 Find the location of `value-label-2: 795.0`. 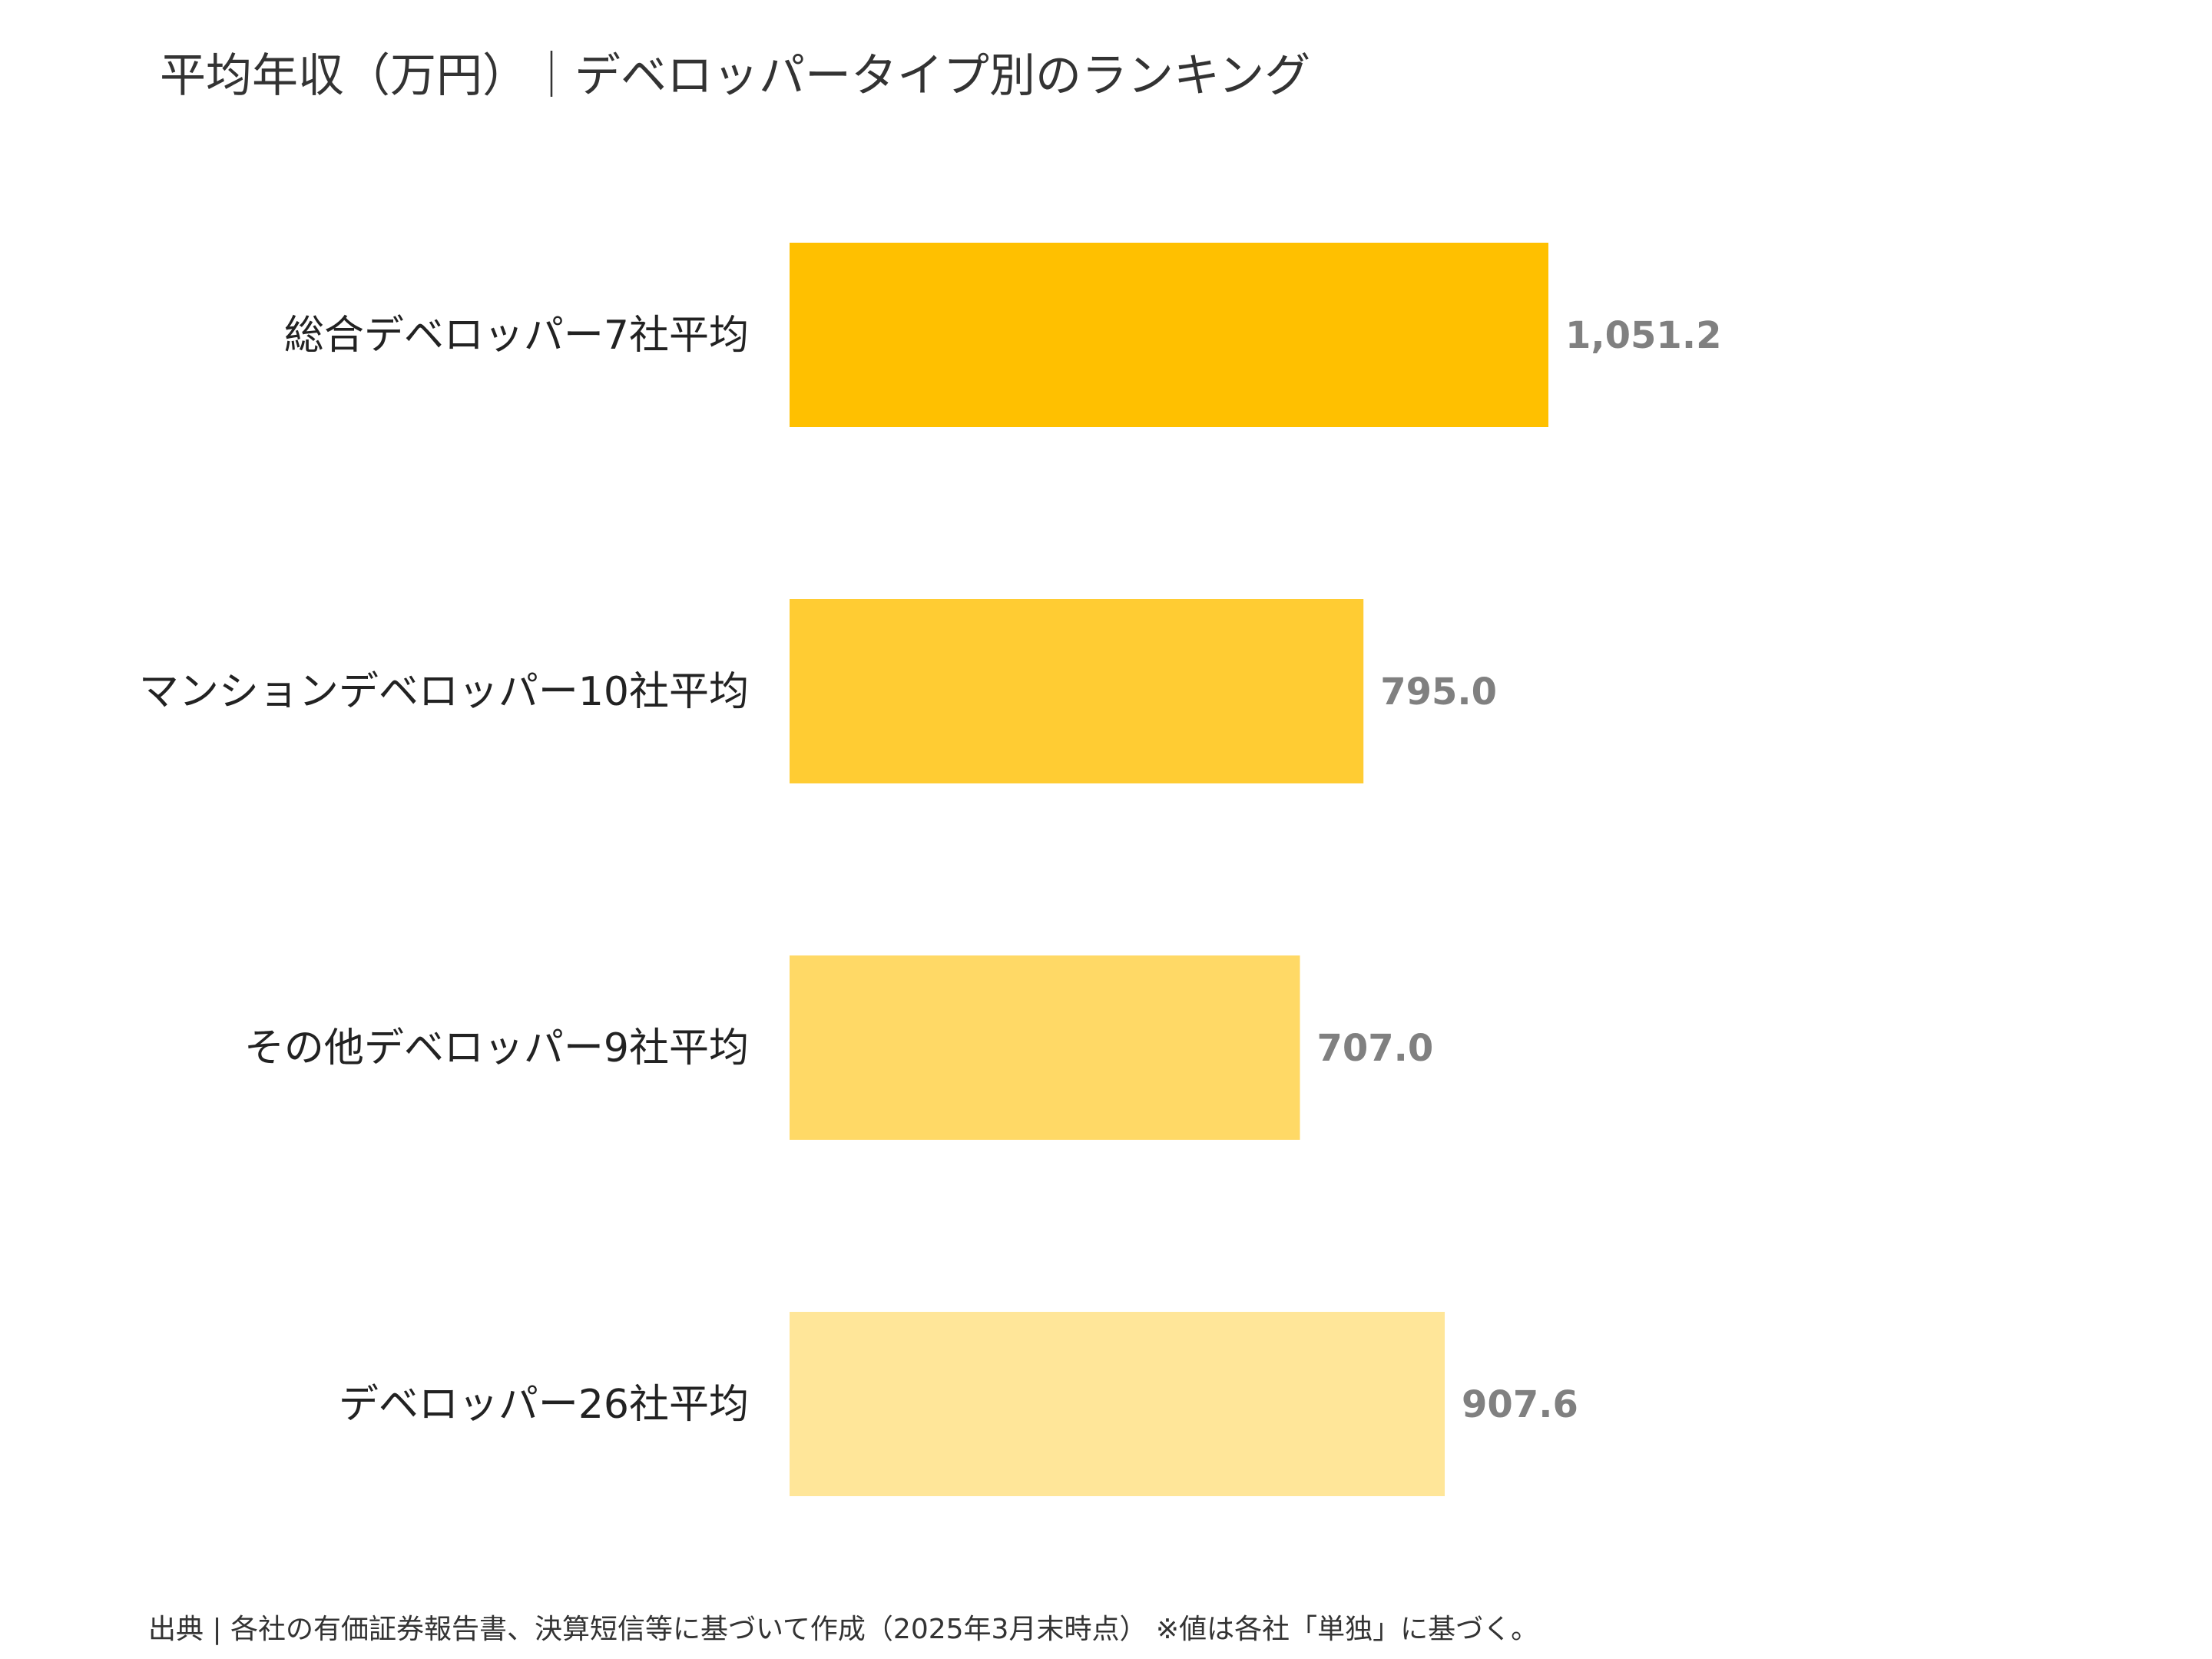

value-label-2: 795.0 is located at coordinates (1438, 692).